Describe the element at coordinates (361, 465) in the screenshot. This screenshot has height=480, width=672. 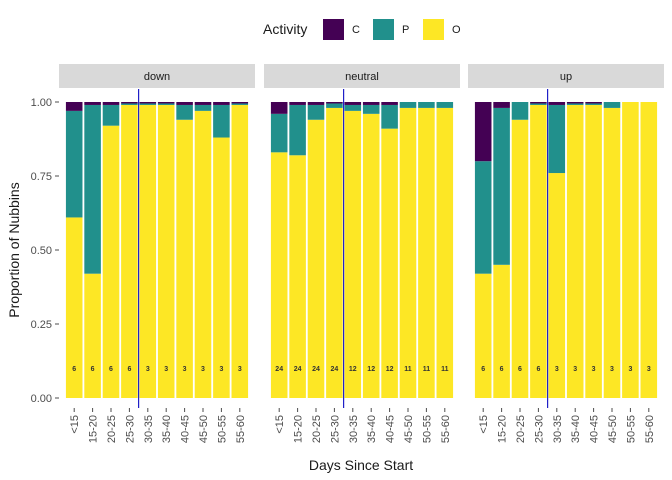
I see `x-axis-title: Days Since Start` at that location.